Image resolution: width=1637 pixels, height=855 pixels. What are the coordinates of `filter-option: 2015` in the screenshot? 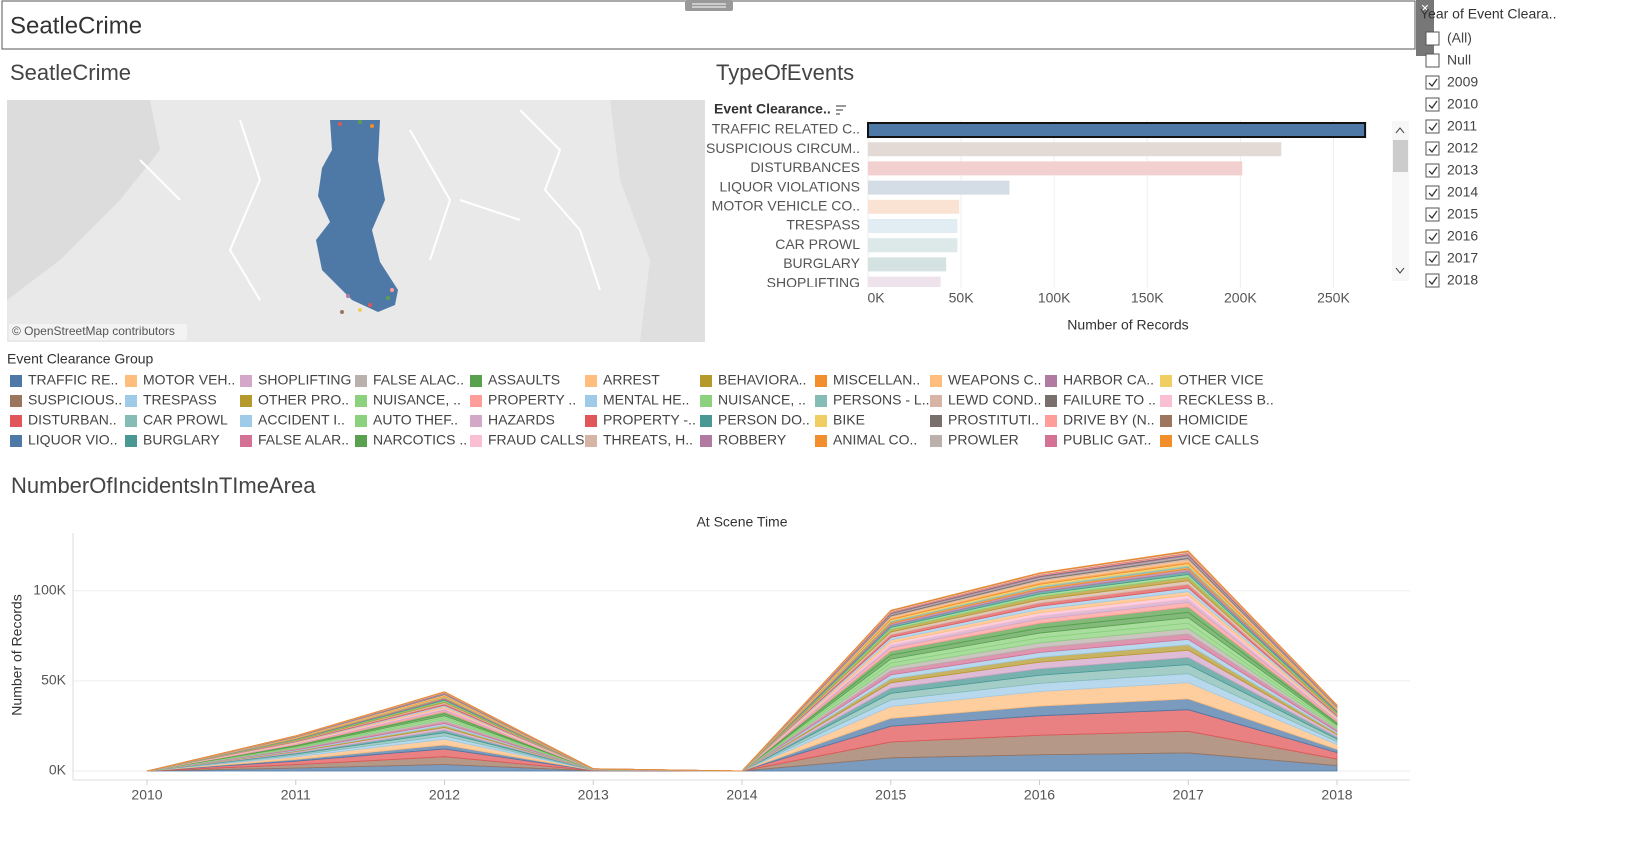 It's located at (1462, 214).